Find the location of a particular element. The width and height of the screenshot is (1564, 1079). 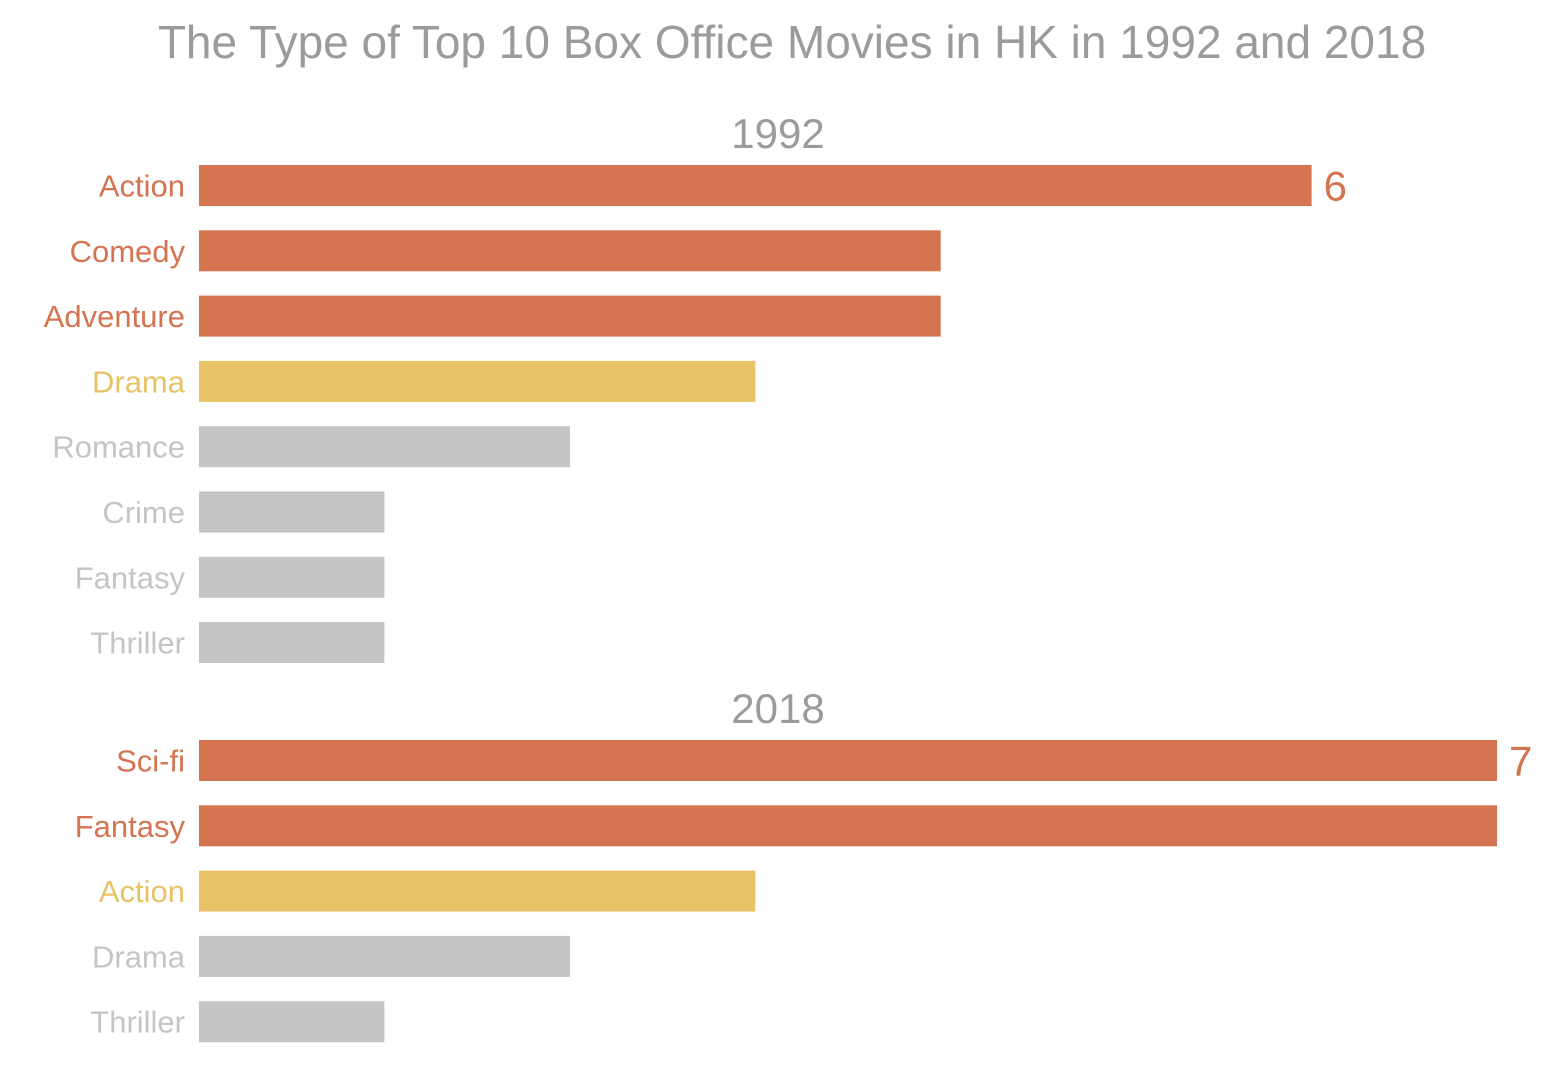

category-label: Comedy is located at coordinates (128, 251).